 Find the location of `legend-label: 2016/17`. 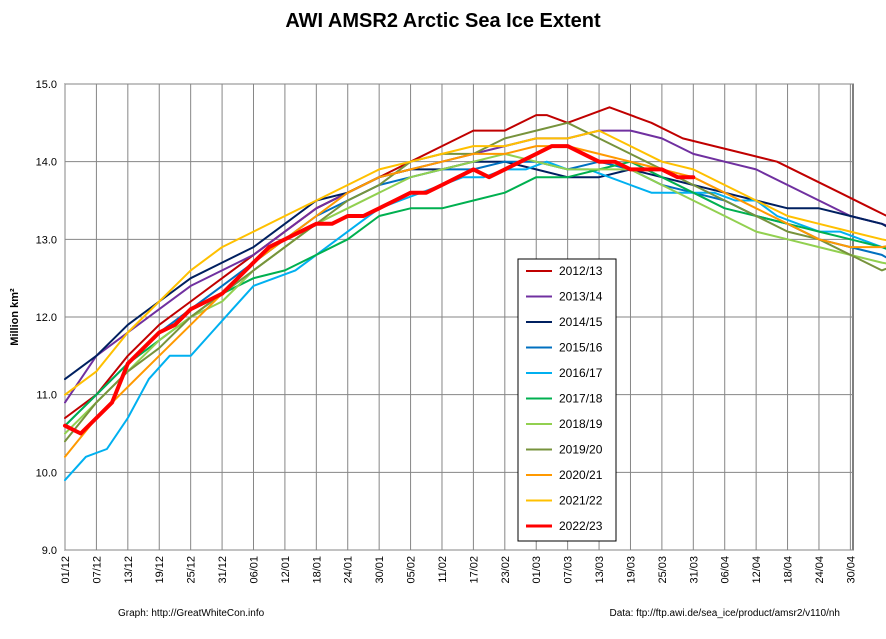

legend-label: 2016/17 is located at coordinates (581, 373).